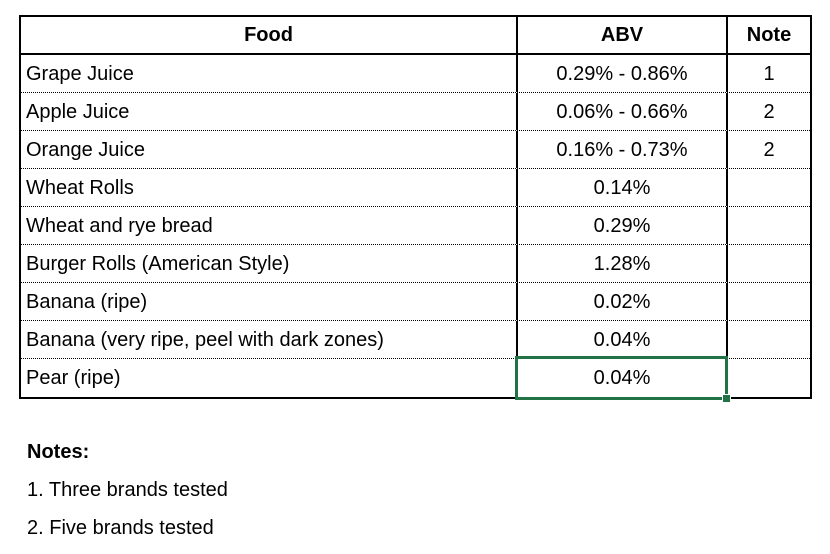  I want to click on table-row-grape-juice: Grape Juice 0.29% - 0.86% 1, so click(415, 74).